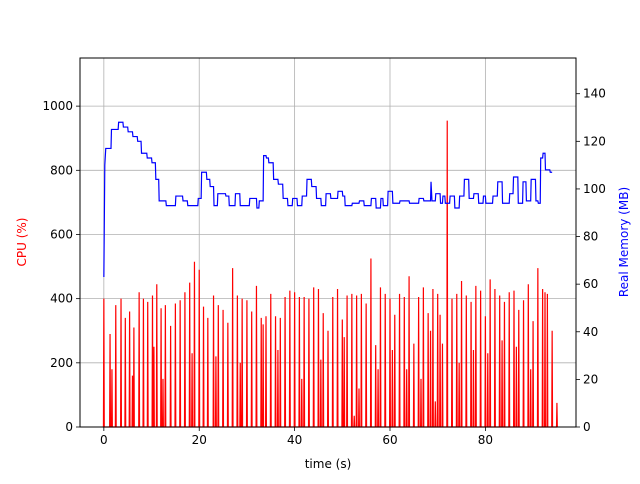 Image resolution: width=640 pixels, height=484 pixels. What do you see at coordinates (61, 234) in the screenshot?
I see `left-tick-label: 600` at bounding box center [61, 234].